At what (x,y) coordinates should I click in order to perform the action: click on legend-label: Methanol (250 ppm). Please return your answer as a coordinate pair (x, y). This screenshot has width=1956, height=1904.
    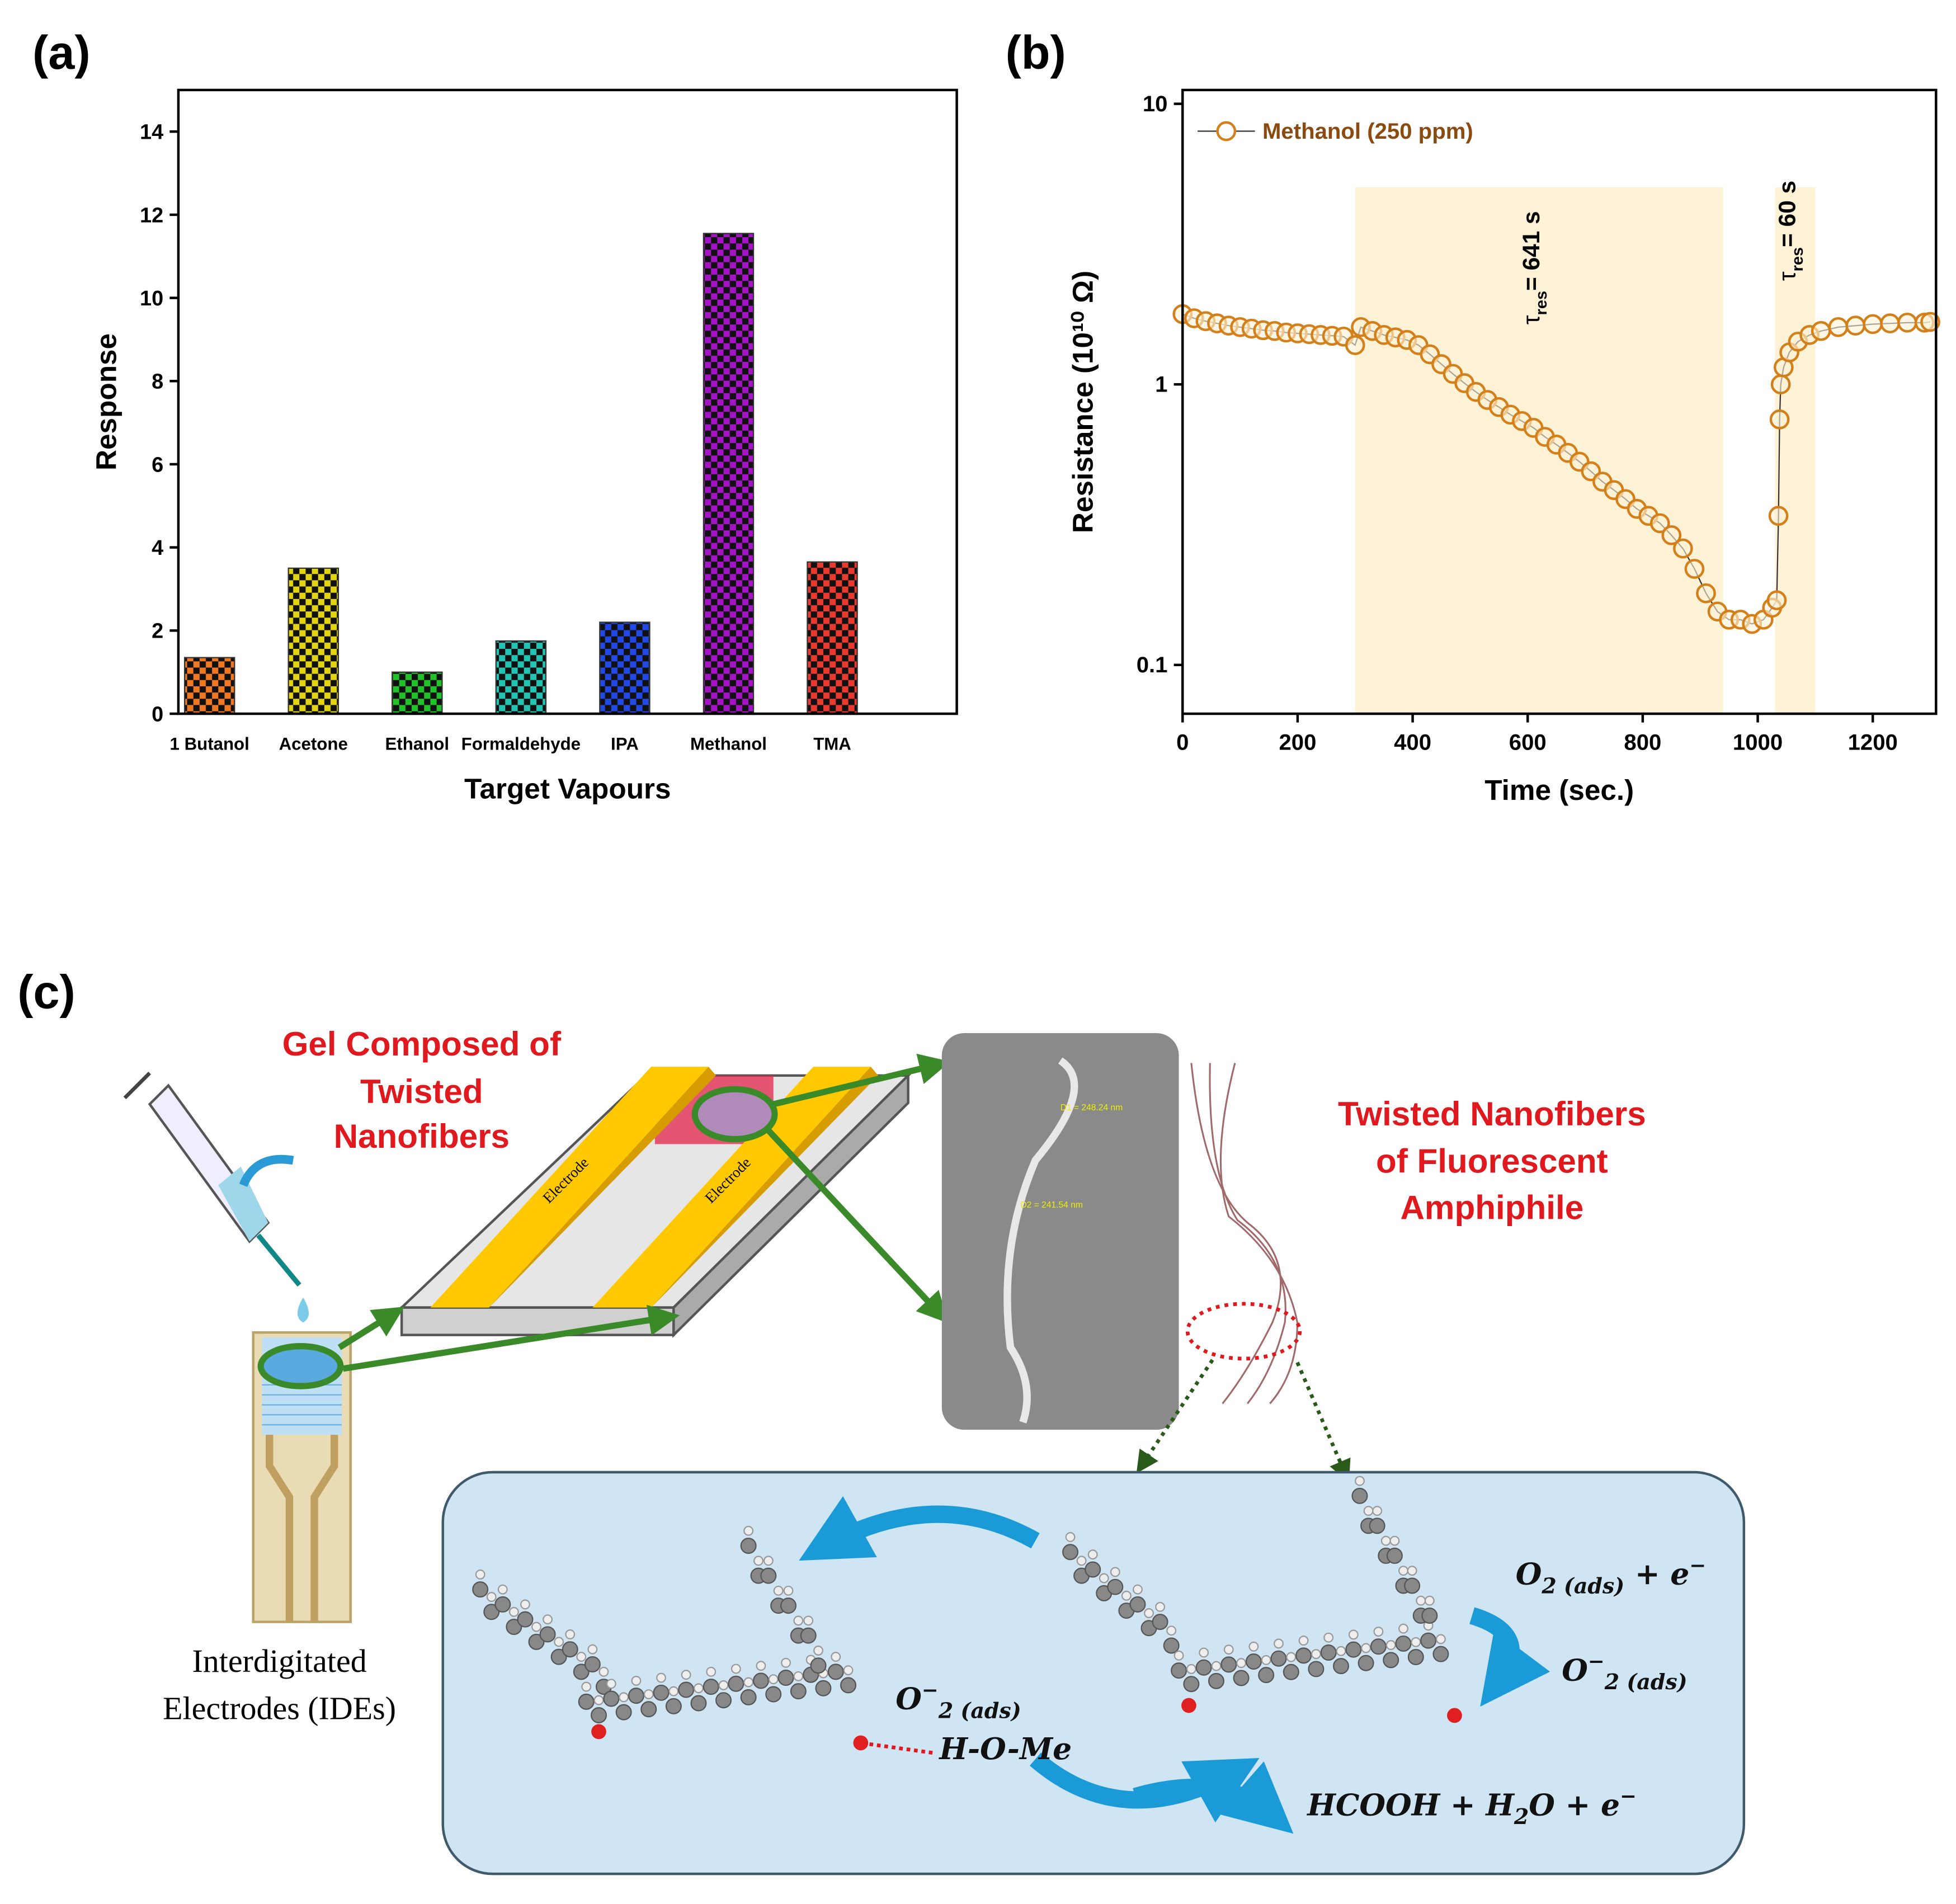
    Looking at the image, I should click on (1367, 131).